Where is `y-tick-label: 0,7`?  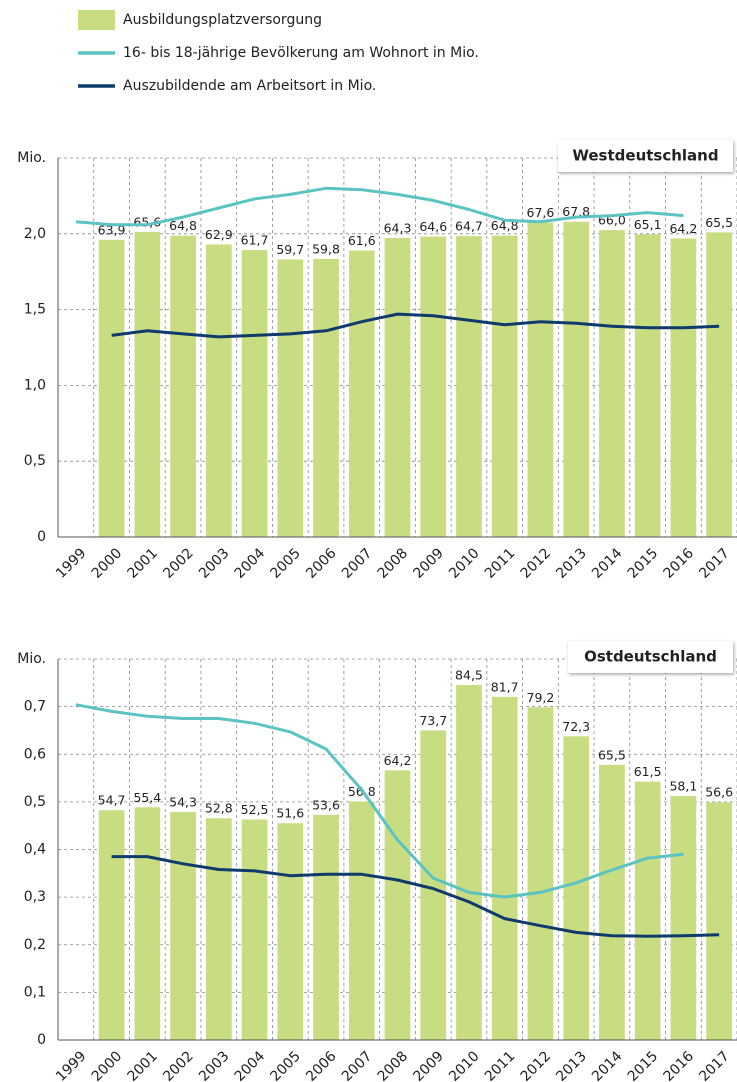 y-tick-label: 0,7 is located at coordinates (35, 707).